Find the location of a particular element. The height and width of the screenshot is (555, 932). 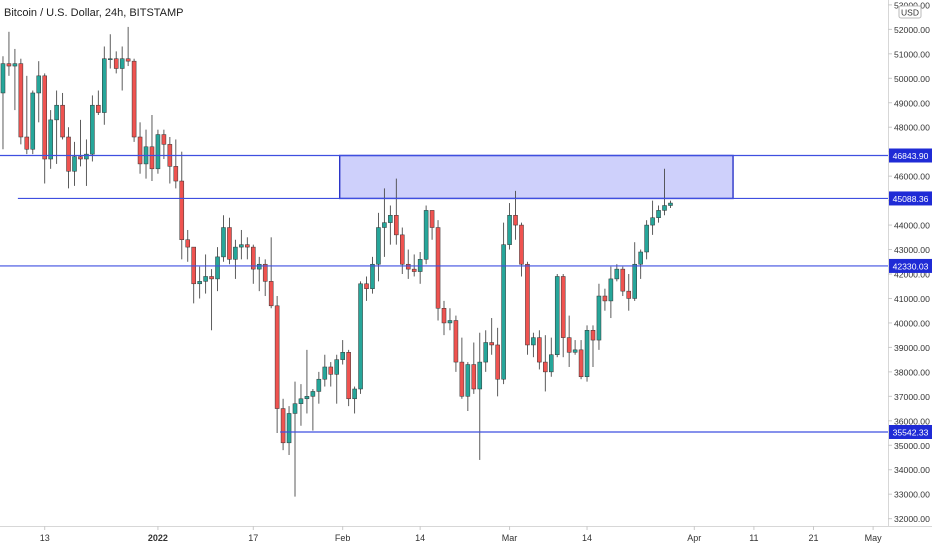

price-tick-label: 36000.00 is located at coordinates (912, 421).